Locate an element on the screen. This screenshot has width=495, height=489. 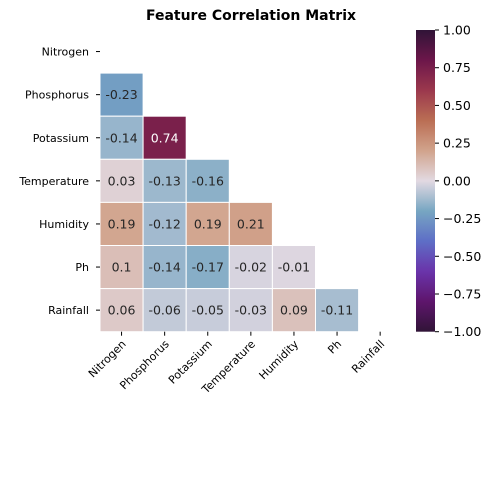
colorbar-tick-label: −0.75 is located at coordinates (462, 293).